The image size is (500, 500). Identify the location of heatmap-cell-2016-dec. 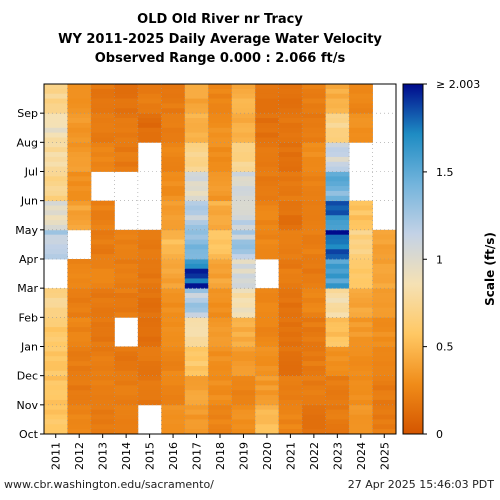
(173, 361).